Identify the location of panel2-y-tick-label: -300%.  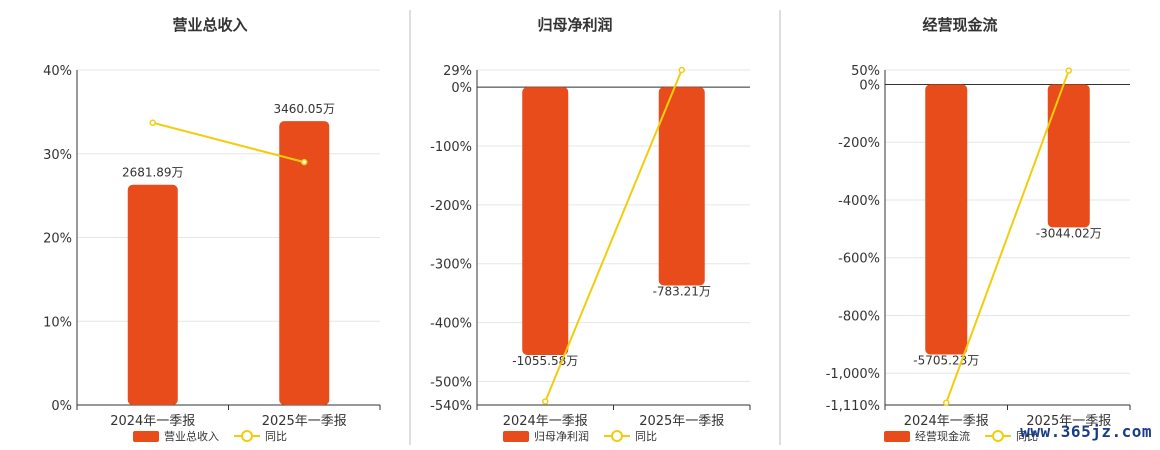
(451, 265).